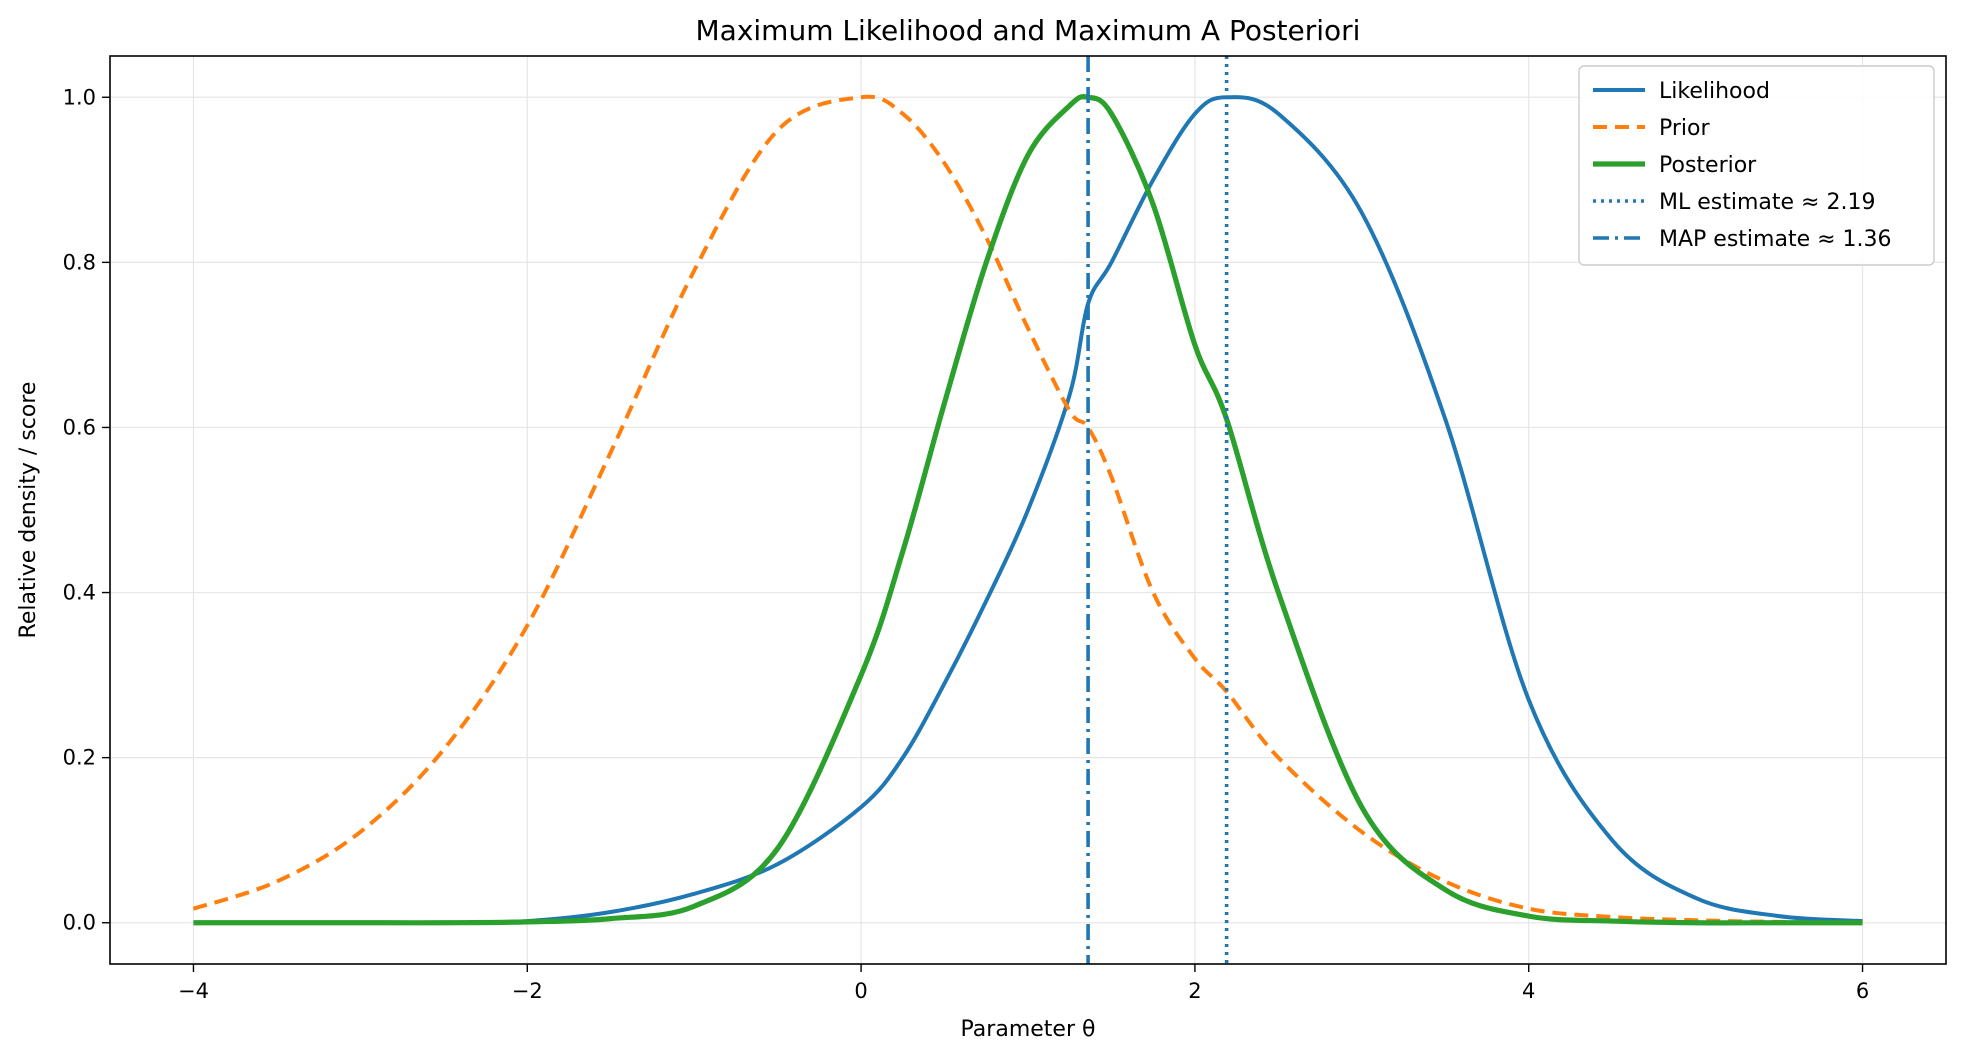  Describe the element at coordinates (1775, 239) in the screenshot. I see `legend-entry-label: MAP estimate ≈ 1.36` at that location.